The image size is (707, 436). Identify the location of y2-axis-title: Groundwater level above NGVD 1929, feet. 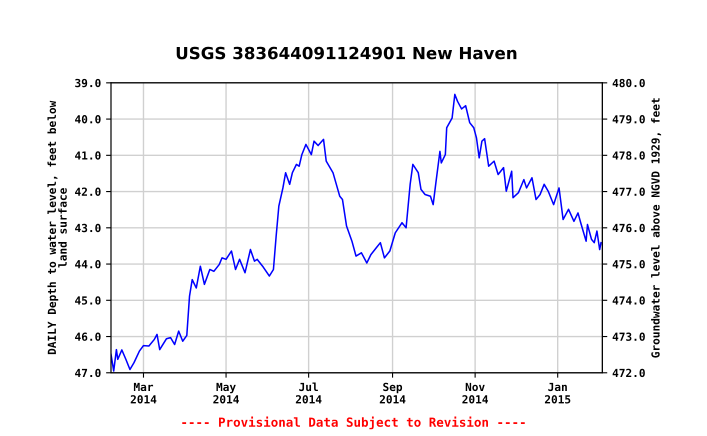
(656, 228).